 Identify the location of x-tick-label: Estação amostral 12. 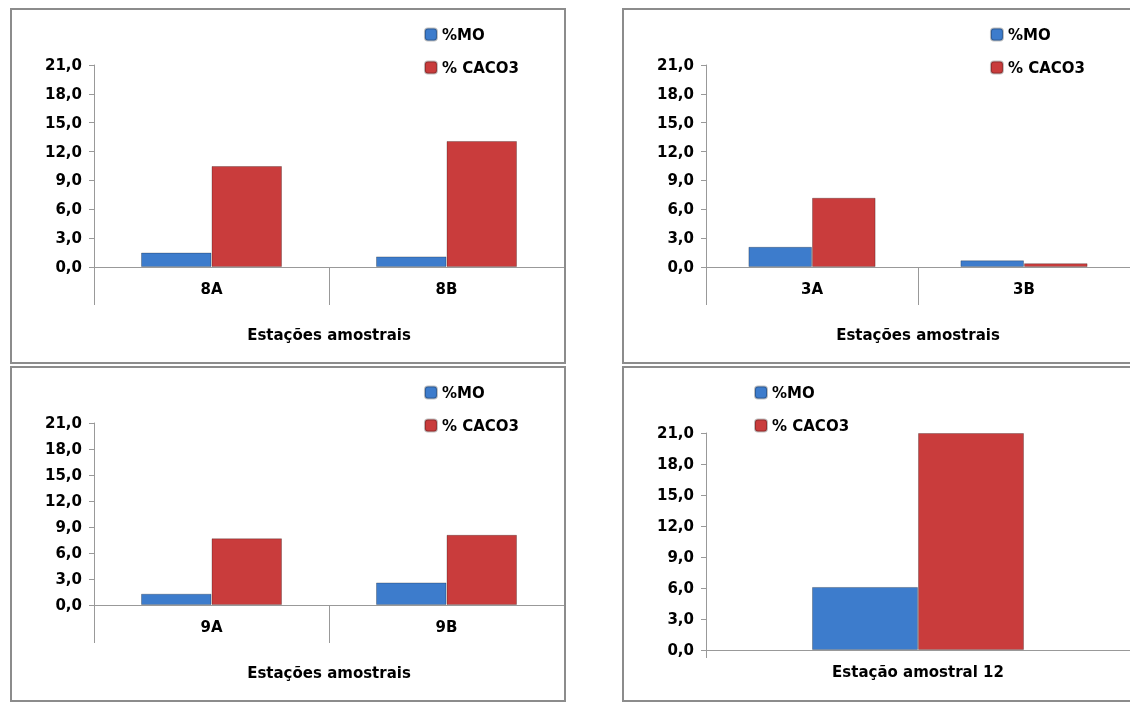
(918, 671).